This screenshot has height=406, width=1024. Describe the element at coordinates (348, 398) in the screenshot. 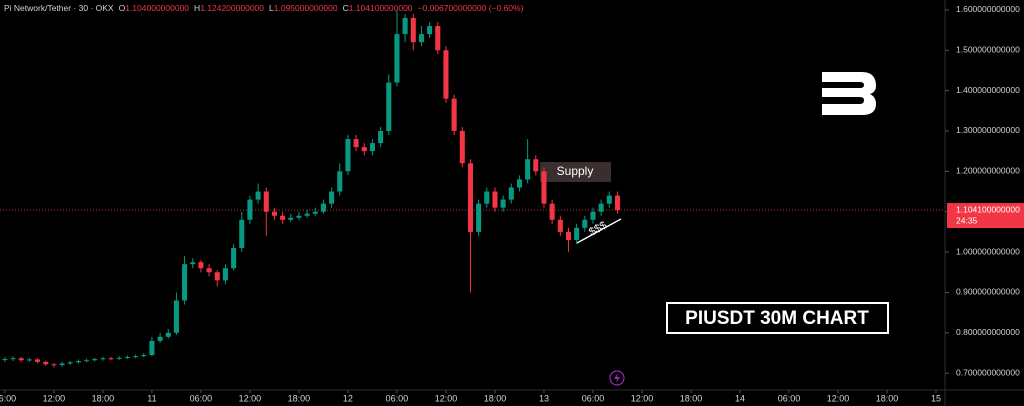

I see `x-tick-label: 12` at that location.